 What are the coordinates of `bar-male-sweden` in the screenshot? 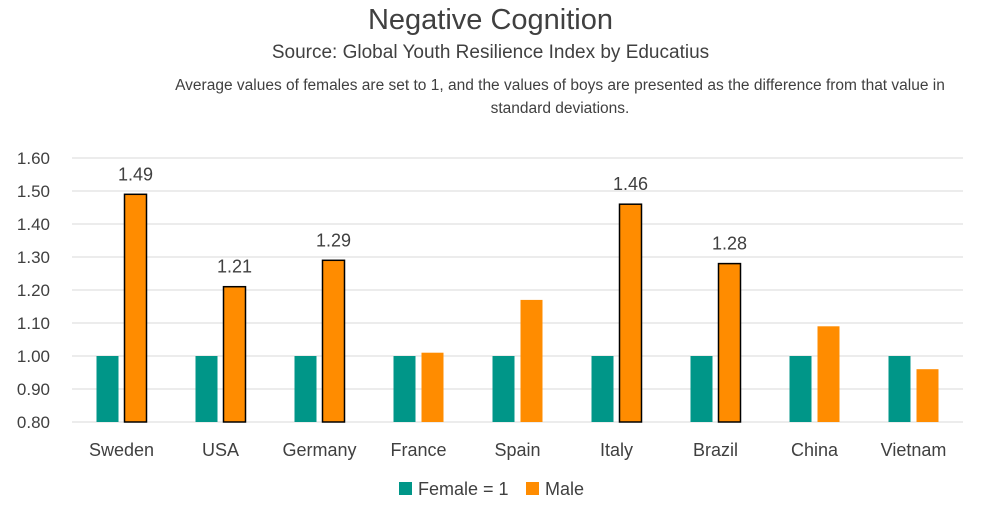 It's located at (135, 308).